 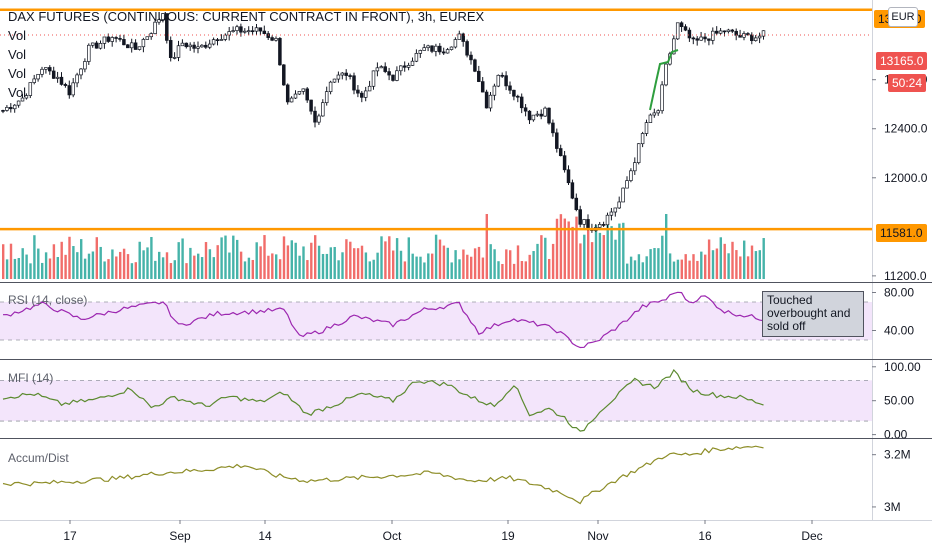 What do you see at coordinates (17, 54) in the screenshot?
I see `vol-label-2: Vol` at bounding box center [17, 54].